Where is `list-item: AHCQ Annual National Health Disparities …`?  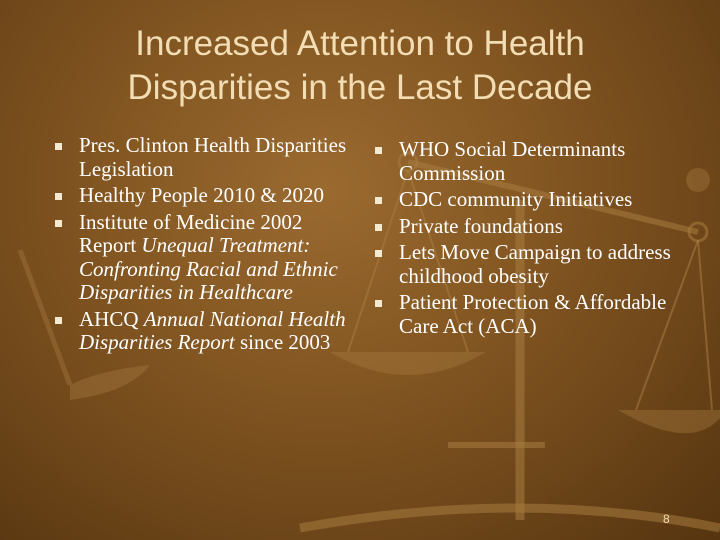 list-item: AHCQ Annual National Health Disparities … is located at coordinates (202, 330).